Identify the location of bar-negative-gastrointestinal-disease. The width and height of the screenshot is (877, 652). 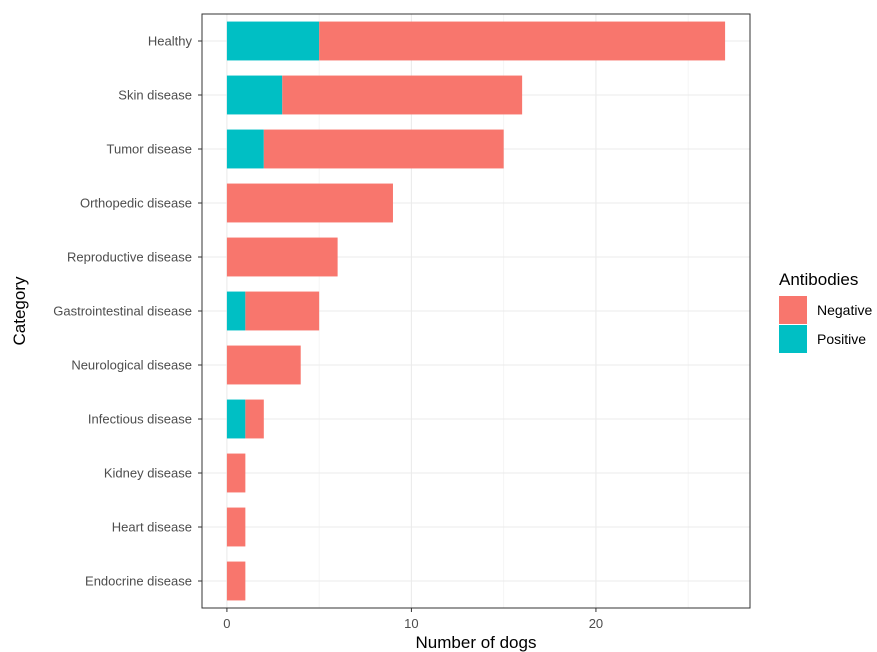
(282, 311).